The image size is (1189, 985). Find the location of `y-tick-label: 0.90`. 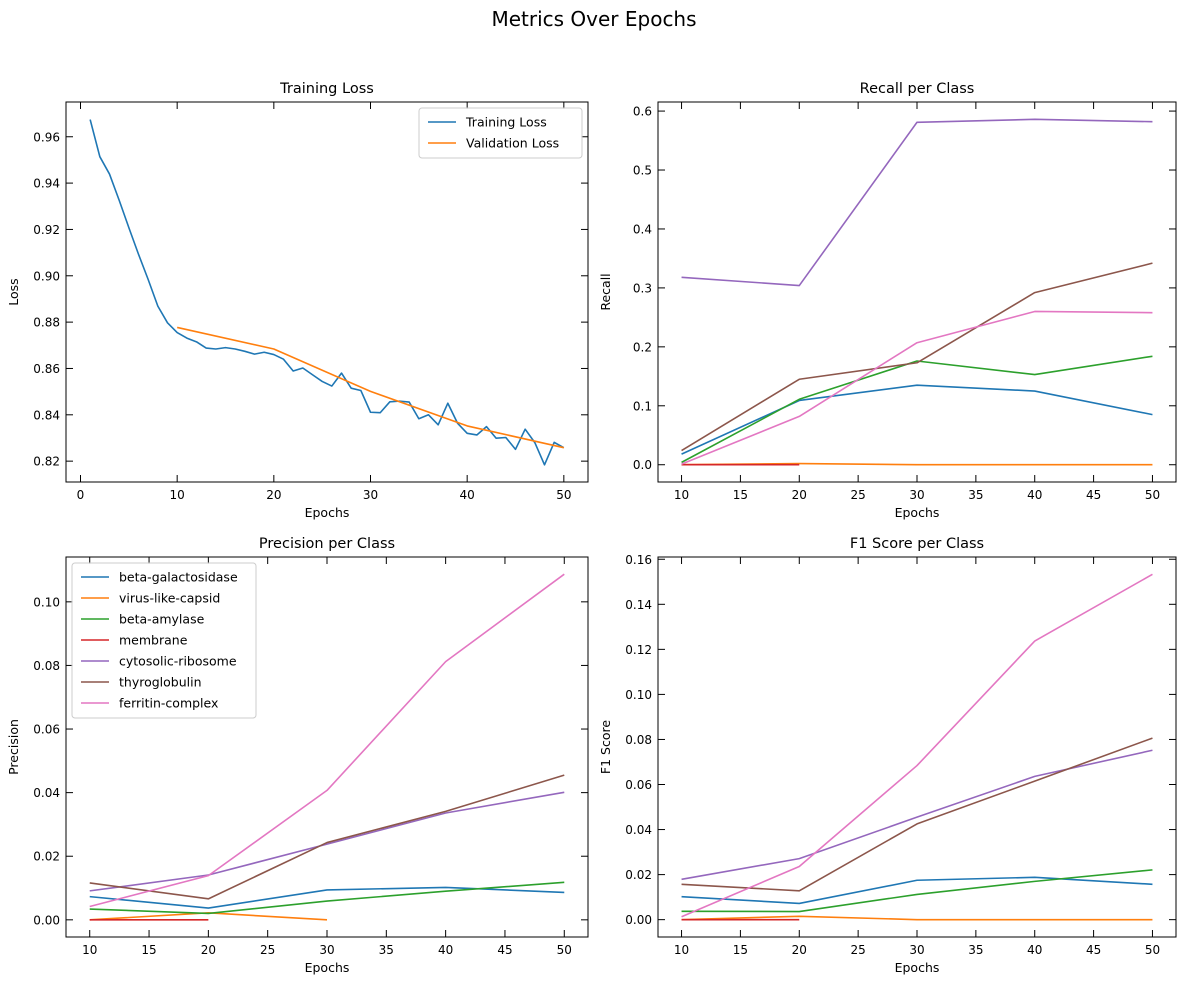

y-tick-label: 0.90 is located at coordinates (46, 276).